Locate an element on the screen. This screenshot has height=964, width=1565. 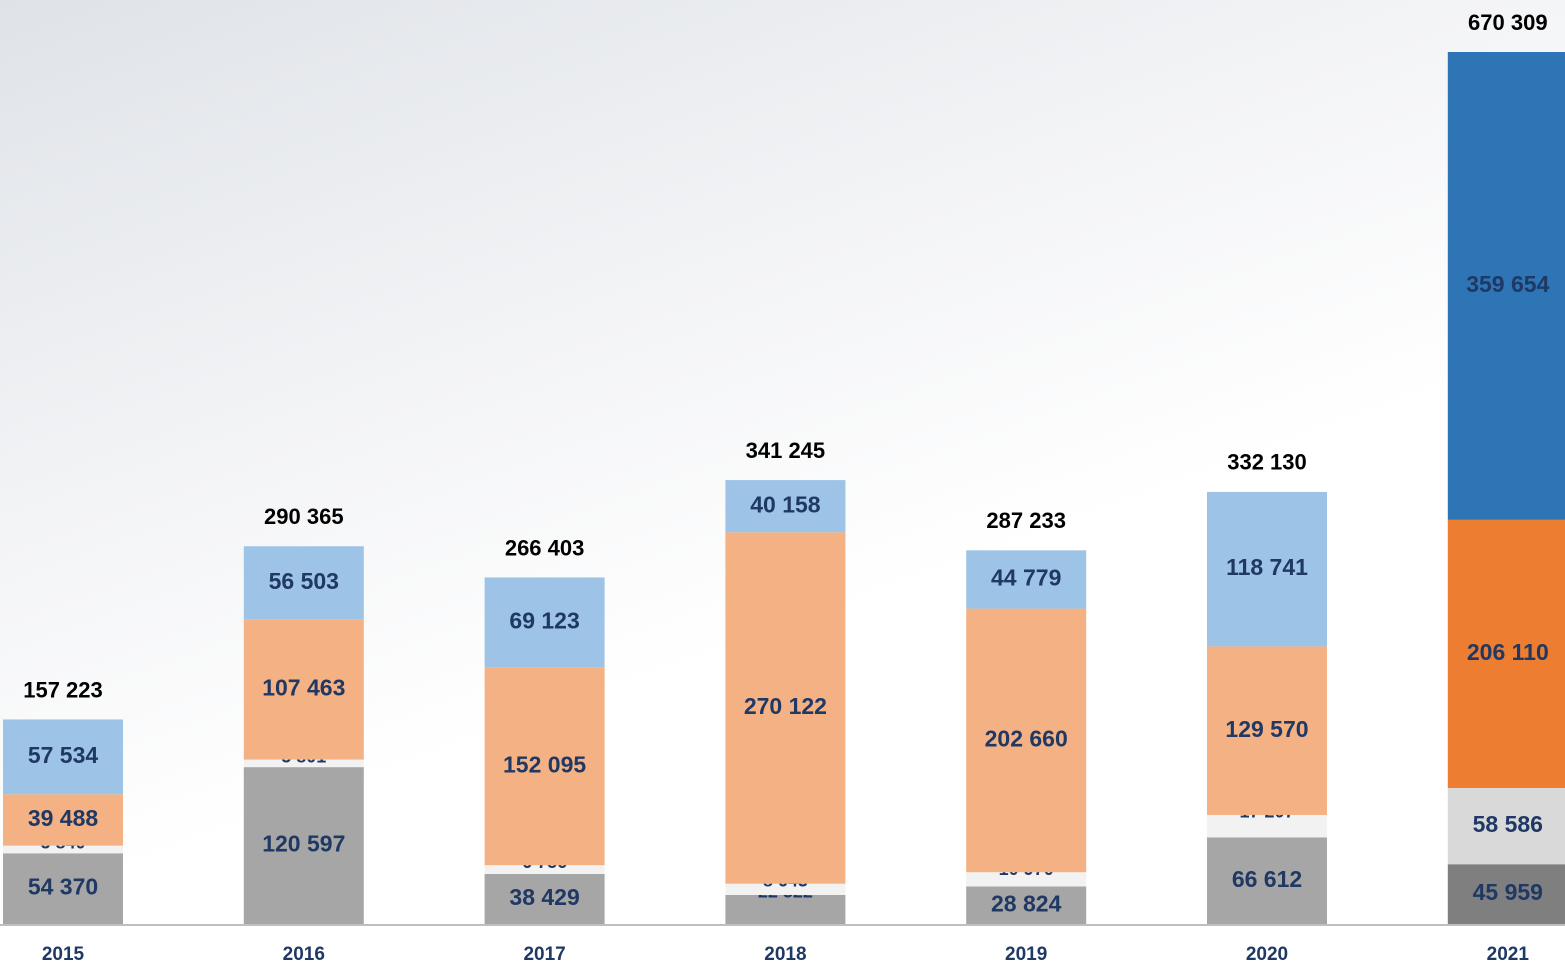
value-label: 206 110 is located at coordinates (1508, 652).